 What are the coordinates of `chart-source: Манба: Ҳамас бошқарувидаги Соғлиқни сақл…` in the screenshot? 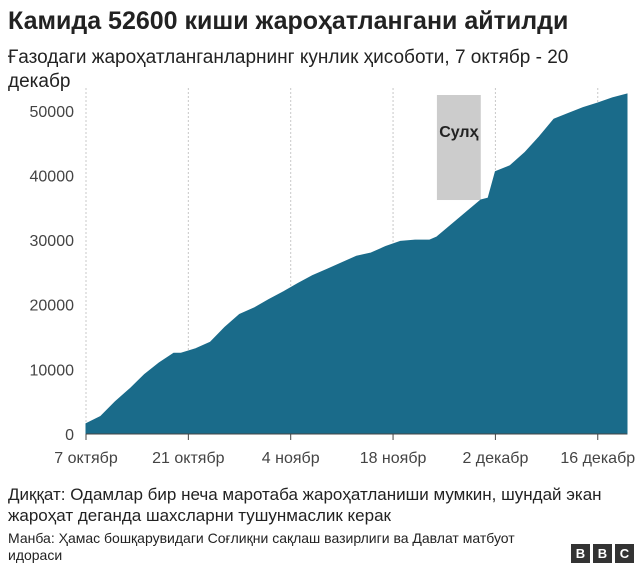 It's located at (261, 546).